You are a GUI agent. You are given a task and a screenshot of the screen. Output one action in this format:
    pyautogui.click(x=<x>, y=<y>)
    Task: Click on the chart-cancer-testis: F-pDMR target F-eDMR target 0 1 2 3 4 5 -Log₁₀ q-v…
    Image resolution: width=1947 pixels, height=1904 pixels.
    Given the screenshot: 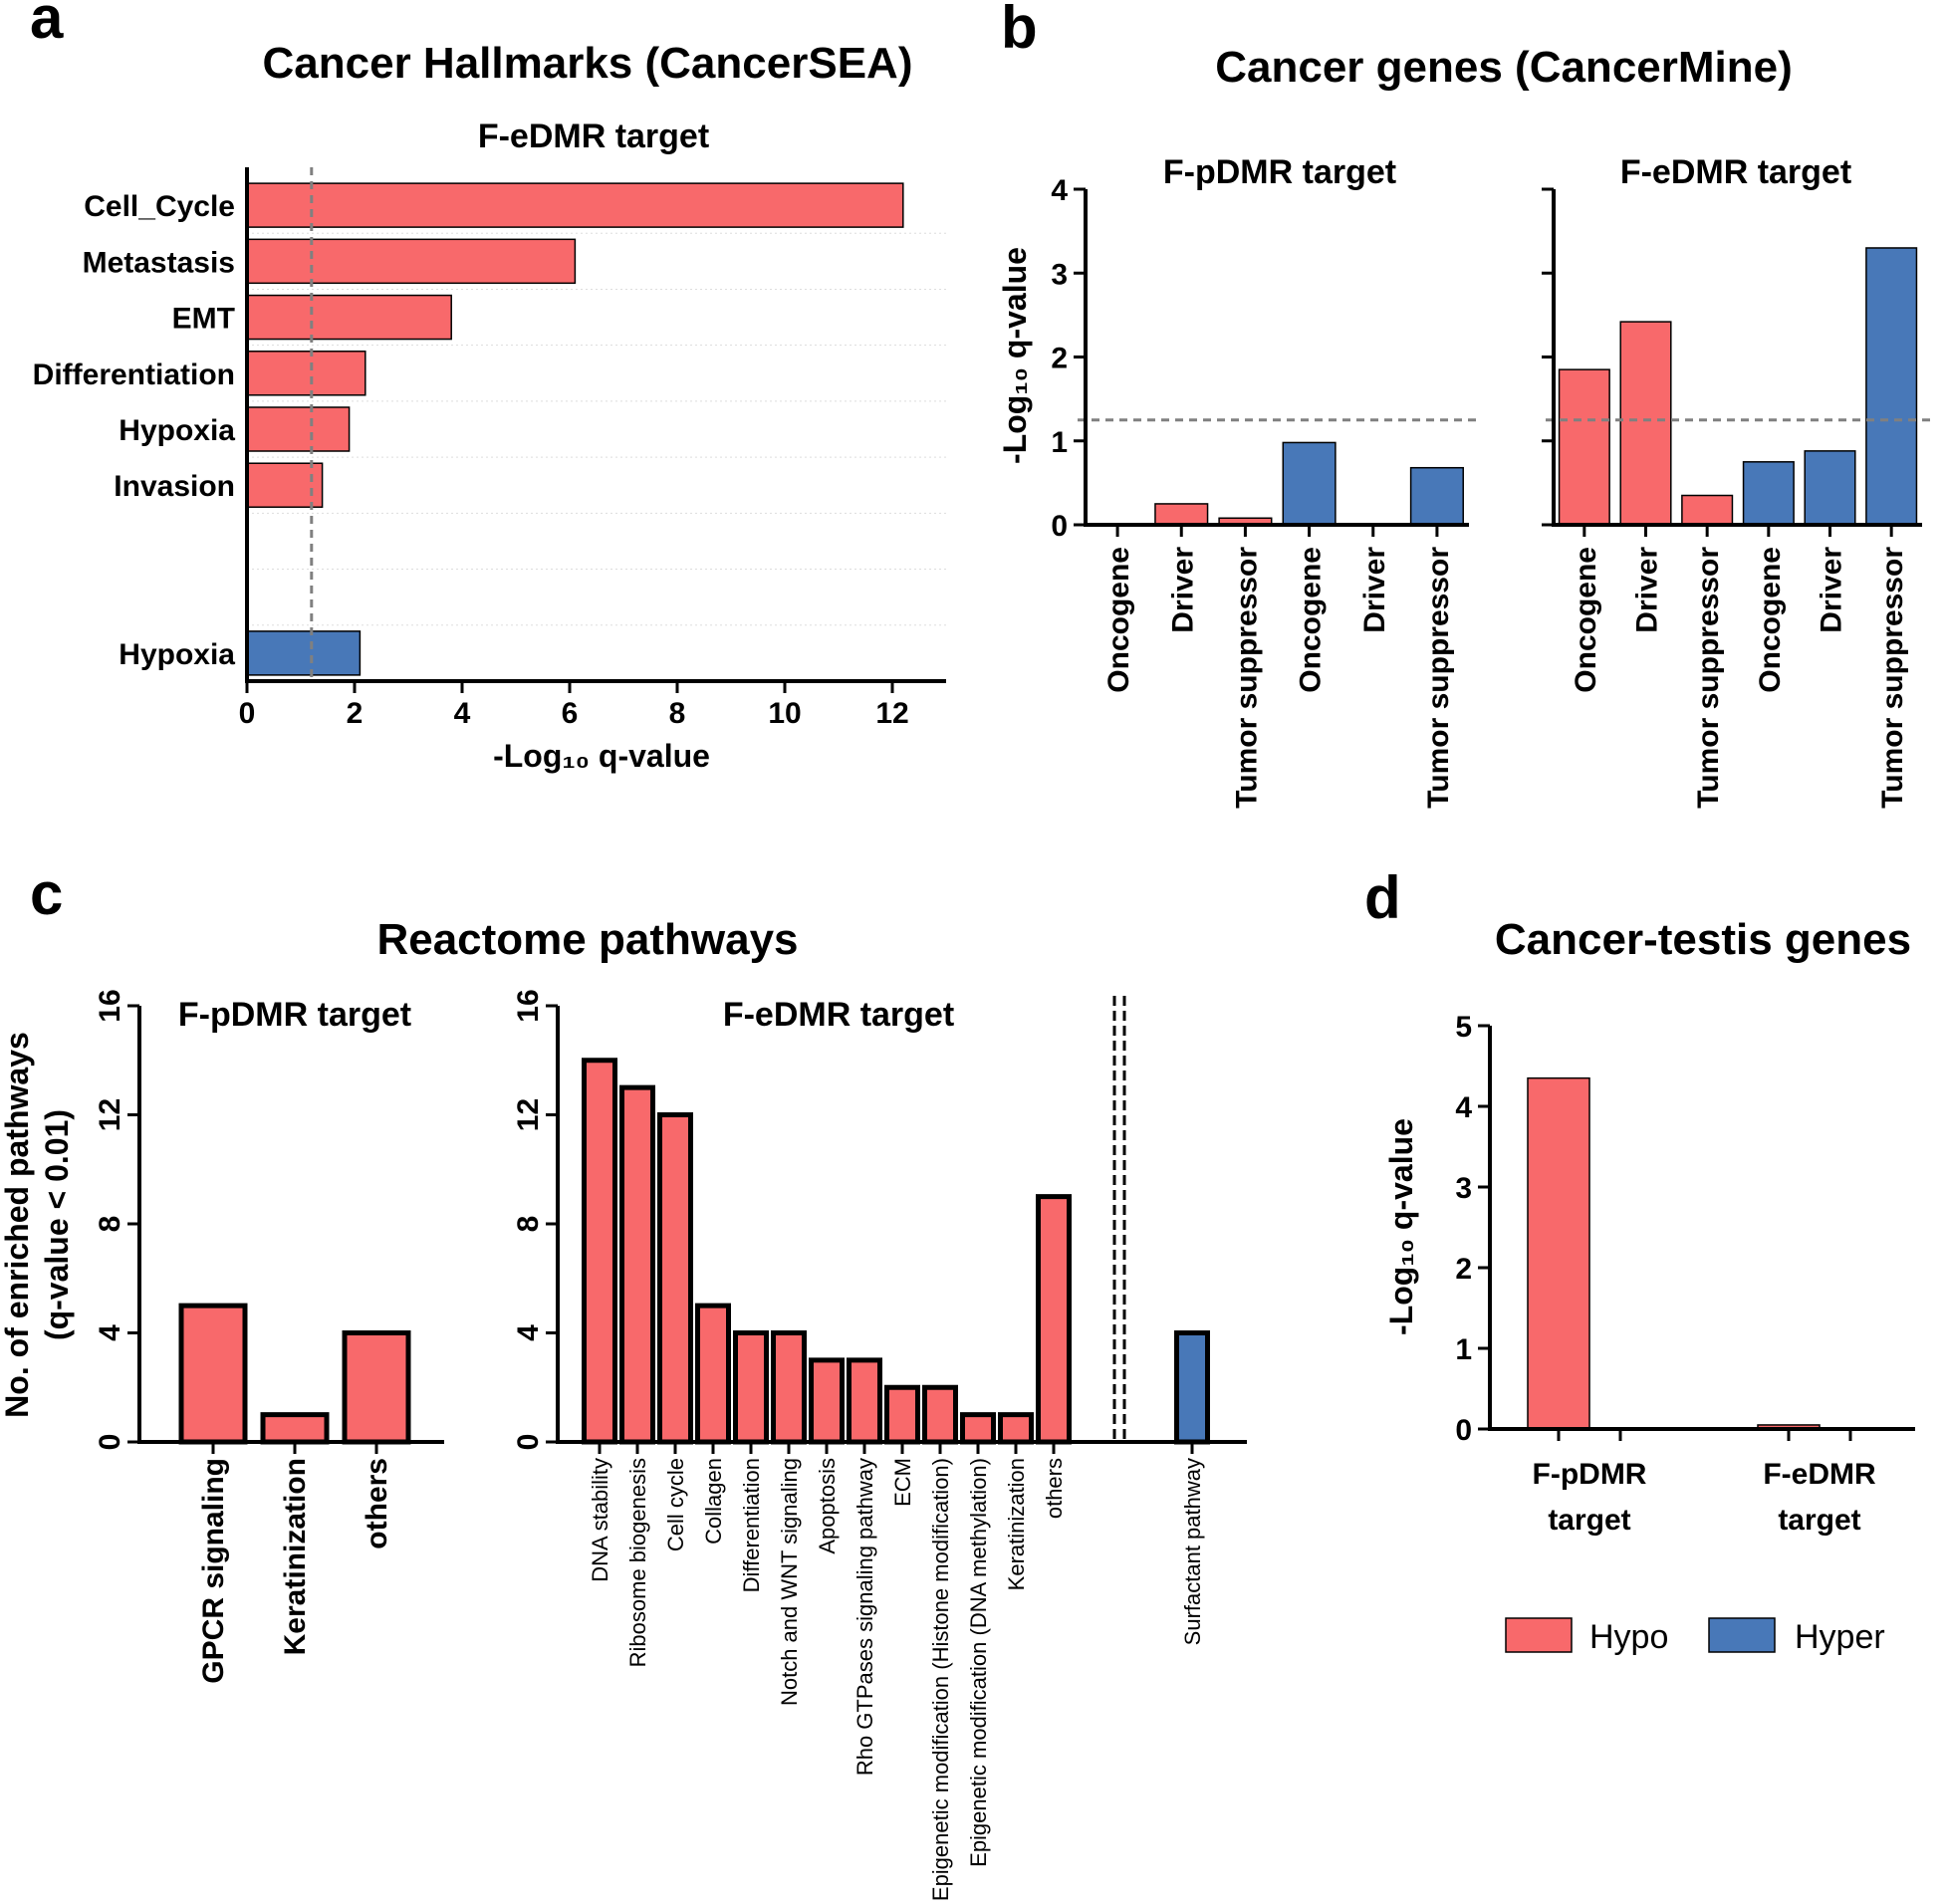 What is the action you would take?
    pyautogui.click(x=1649, y=1274)
    